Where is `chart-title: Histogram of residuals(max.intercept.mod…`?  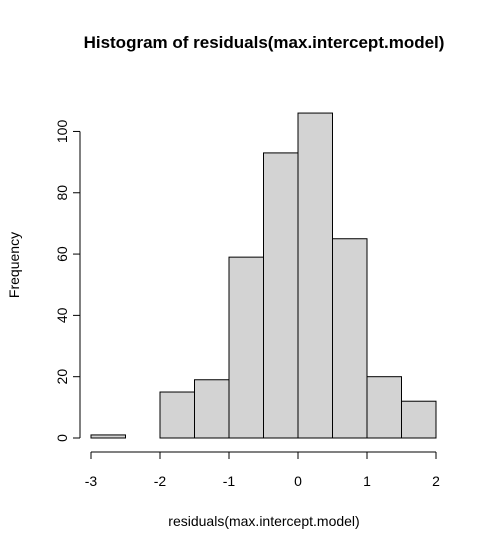
chart-title: Histogram of residuals(max.intercept.mod… is located at coordinates (264, 42).